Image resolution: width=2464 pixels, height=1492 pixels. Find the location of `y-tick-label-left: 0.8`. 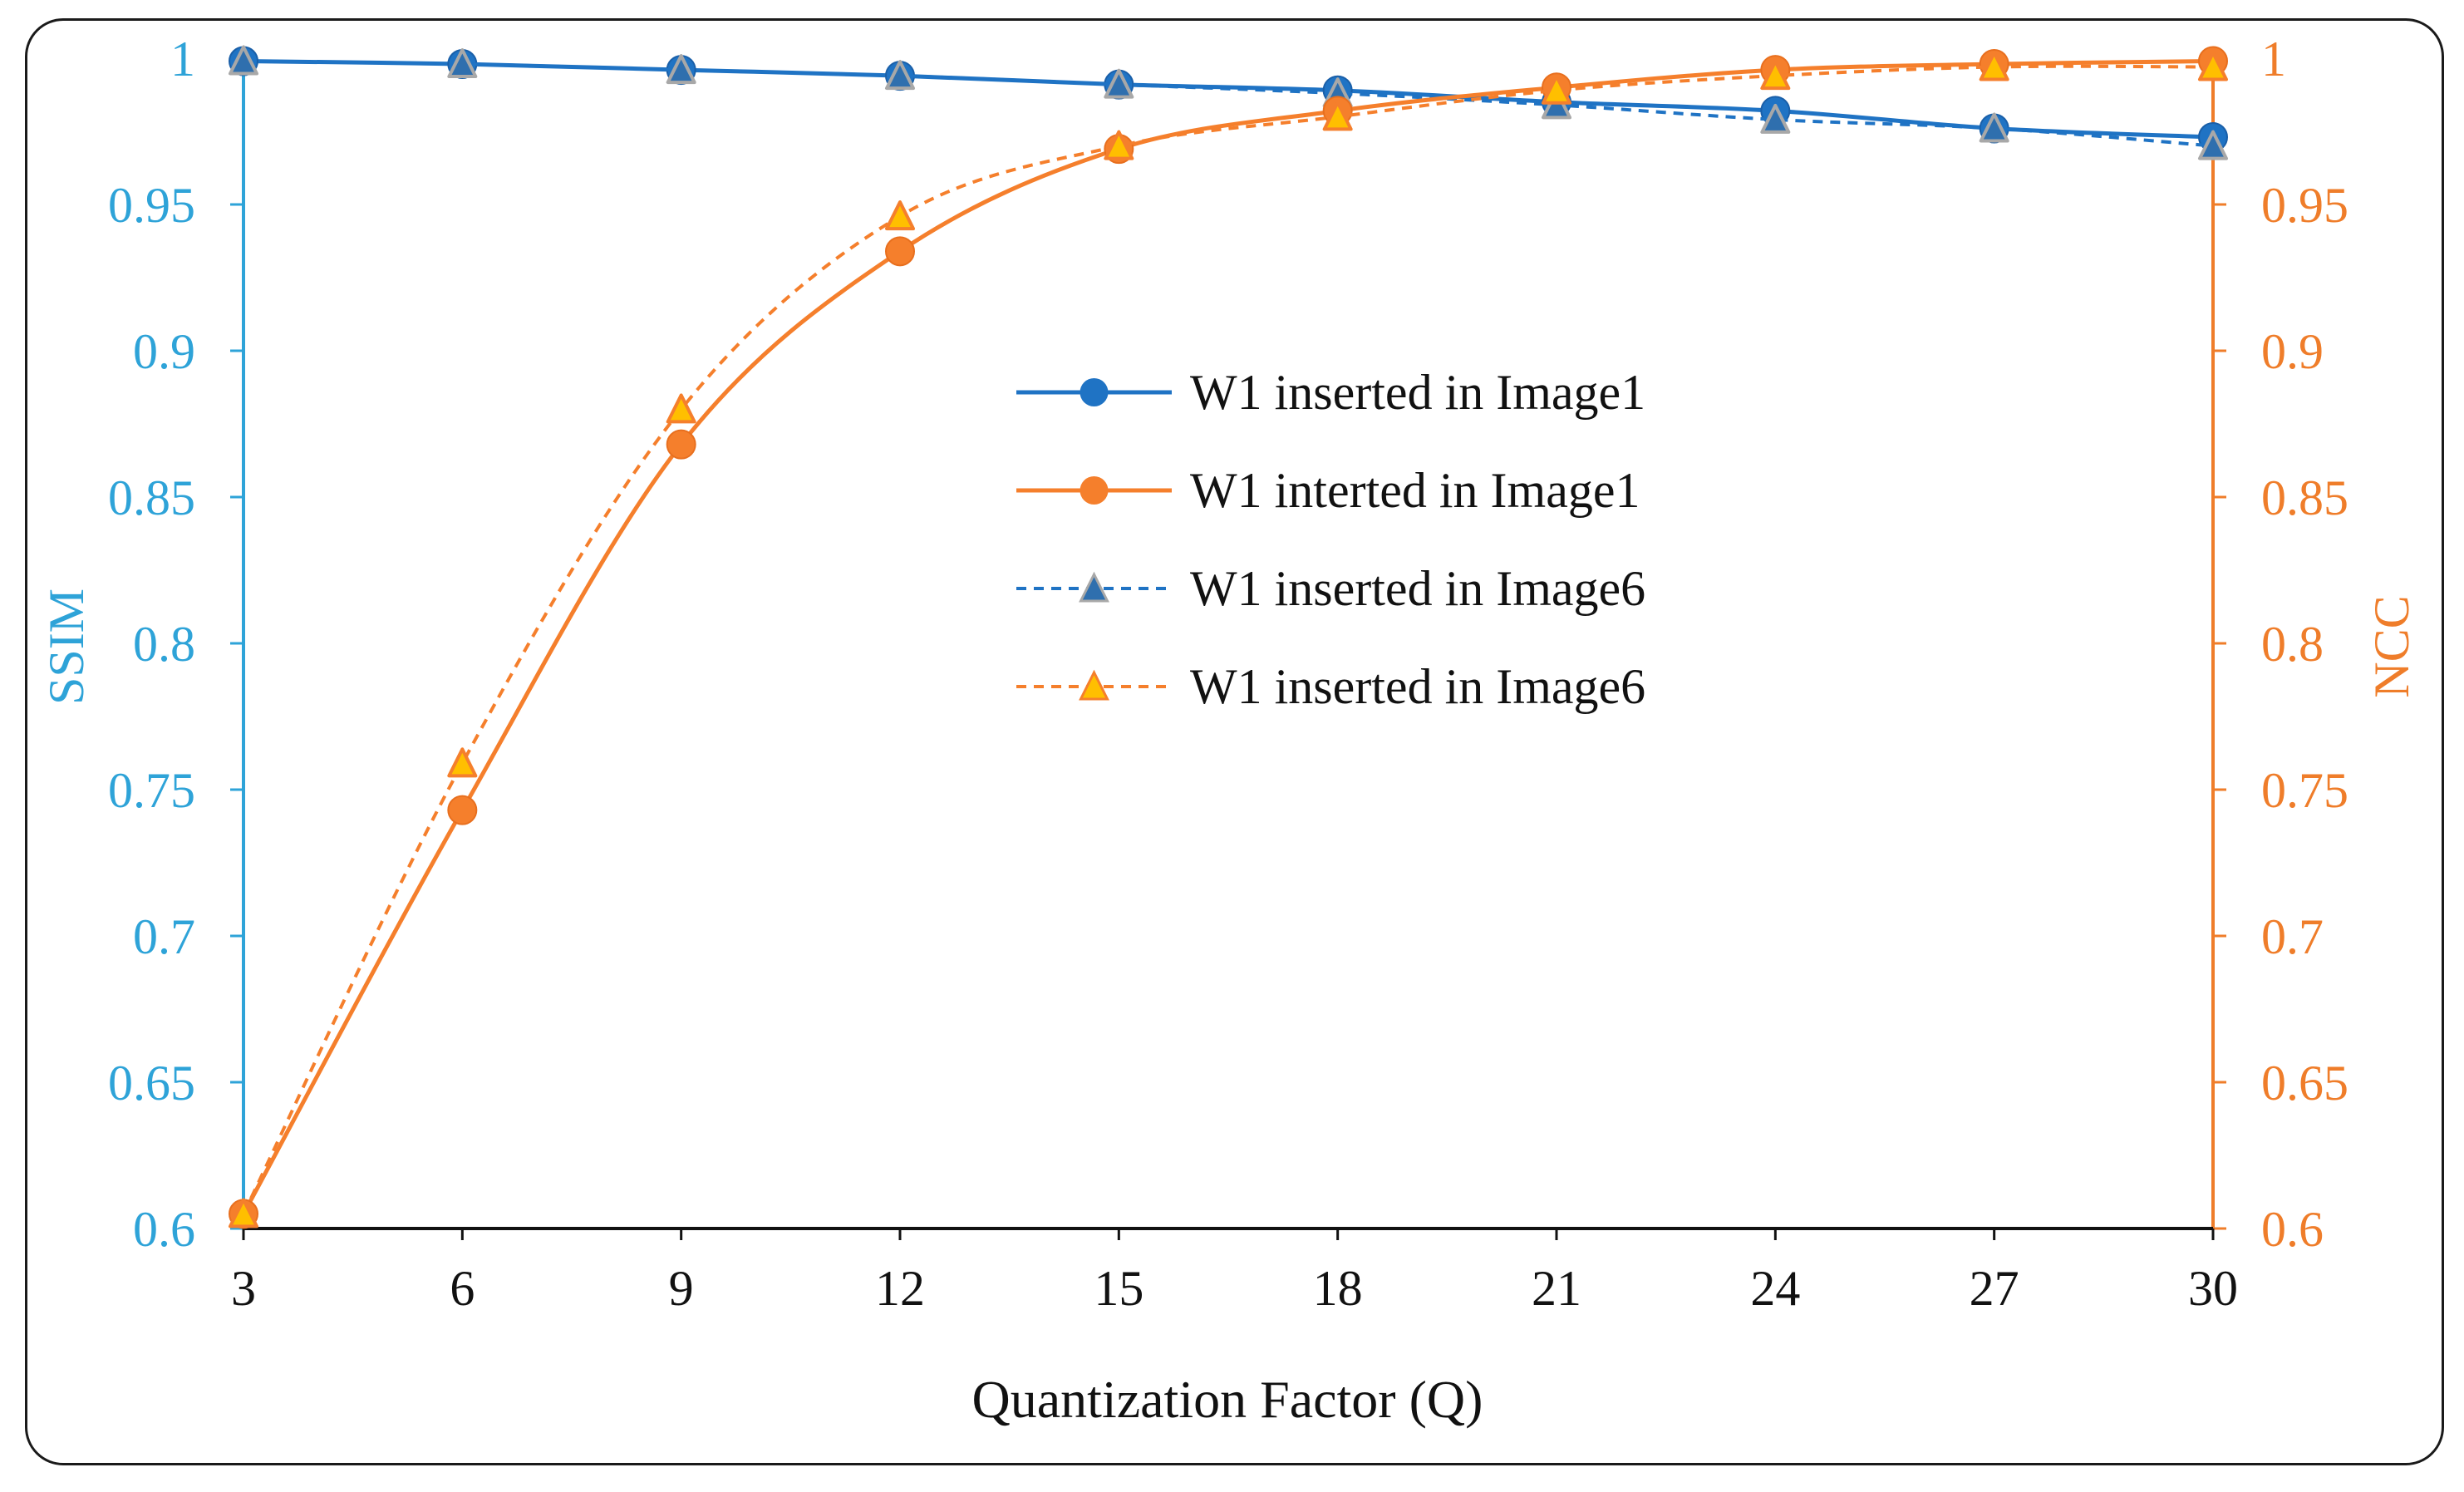

y-tick-label-left: 0.8 is located at coordinates (164, 645).